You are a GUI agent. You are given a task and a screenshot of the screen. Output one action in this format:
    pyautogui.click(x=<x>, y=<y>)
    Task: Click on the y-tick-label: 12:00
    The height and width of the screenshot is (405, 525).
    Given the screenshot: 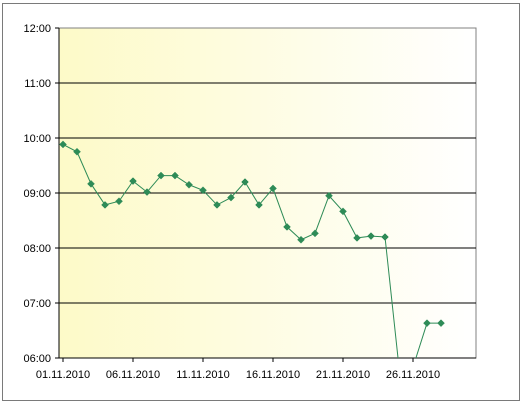 What is the action you would take?
    pyautogui.click(x=37, y=29)
    